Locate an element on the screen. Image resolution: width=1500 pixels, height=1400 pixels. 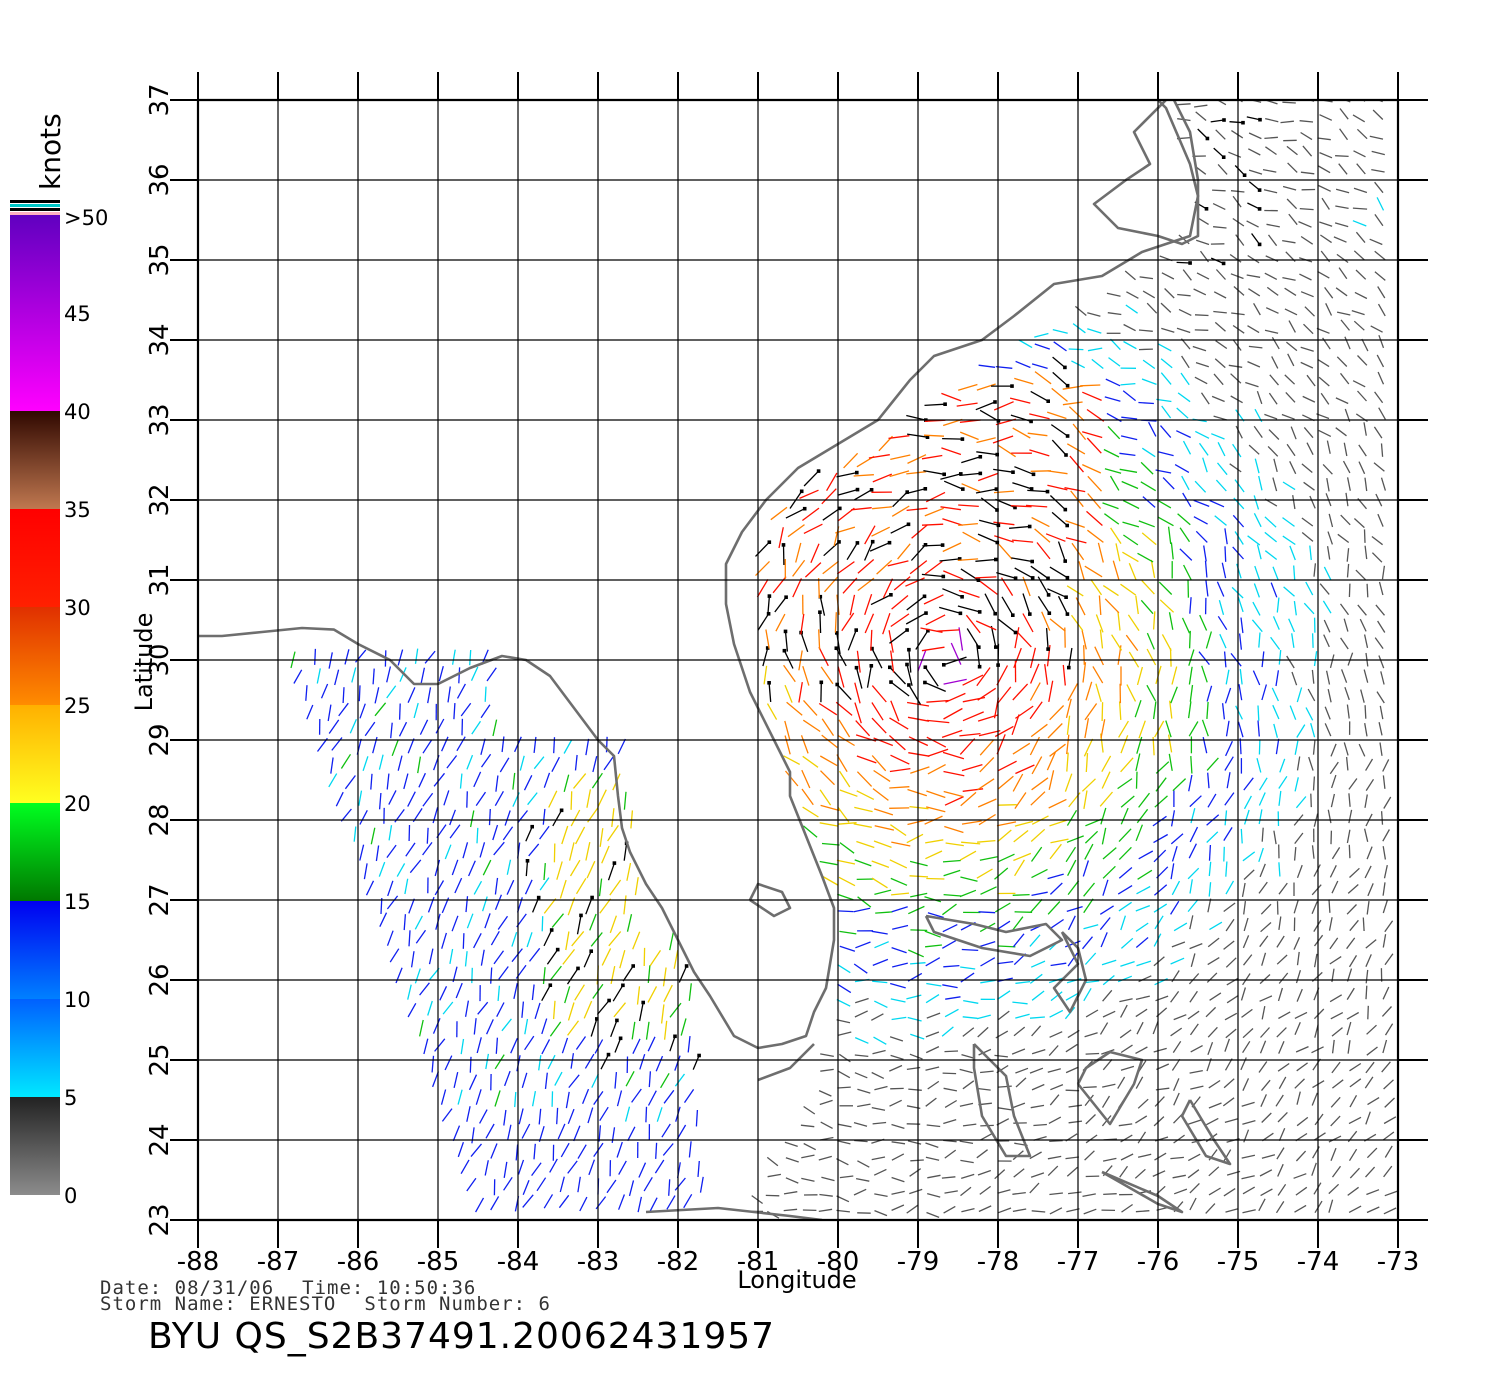
colorbar-tick-label: >50 is located at coordinates (86, 218).